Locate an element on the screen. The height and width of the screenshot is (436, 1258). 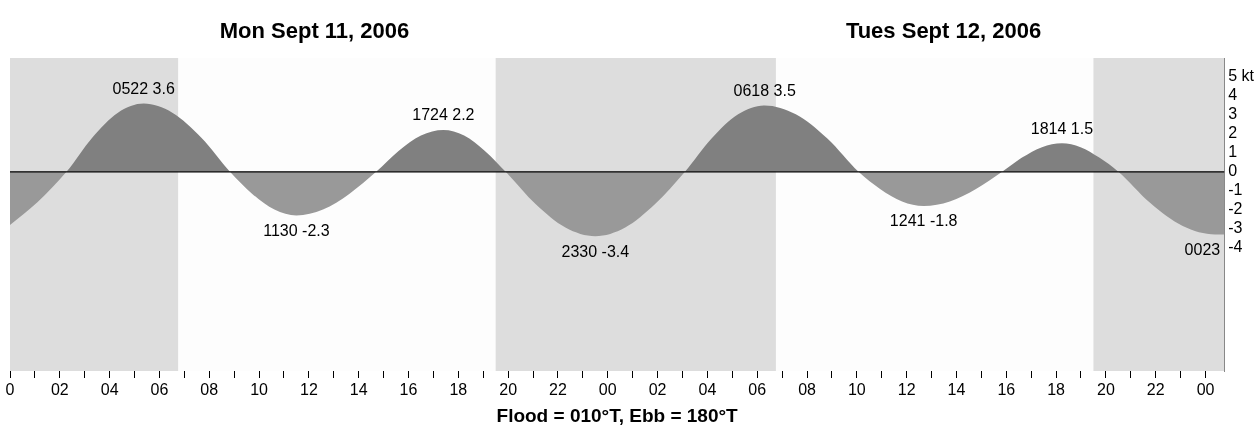
y-tick-label: -4 is located at coordinates (1235, 247).